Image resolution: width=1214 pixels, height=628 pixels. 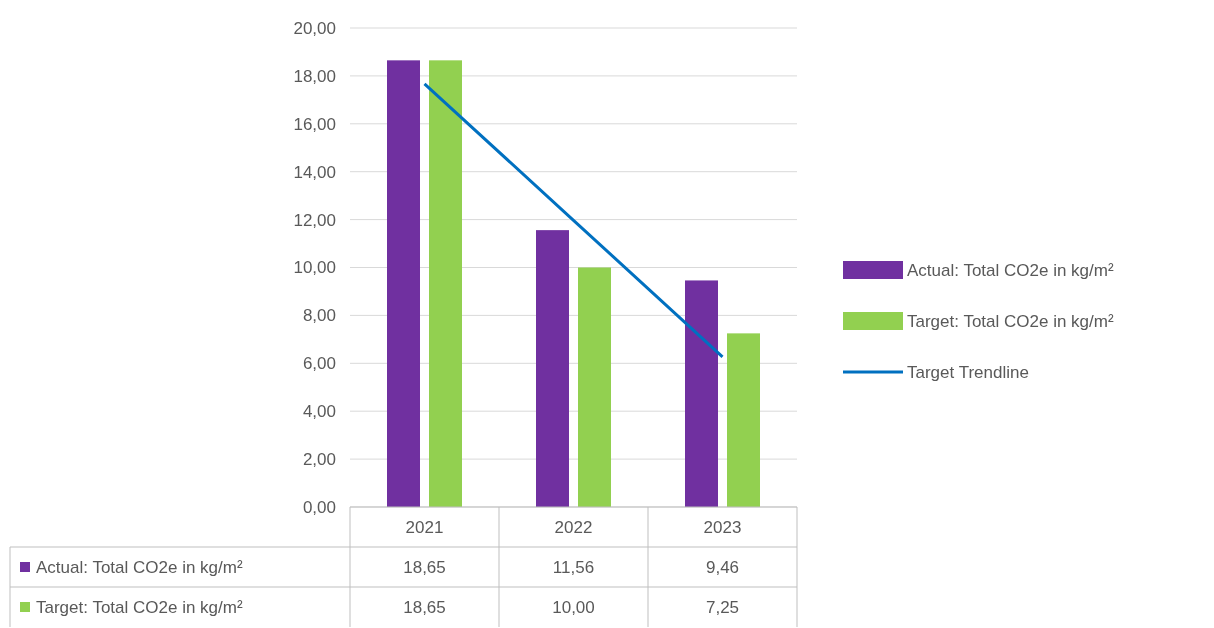 I want to click on x-tick-label: 2021, so click(x=424, y=527).